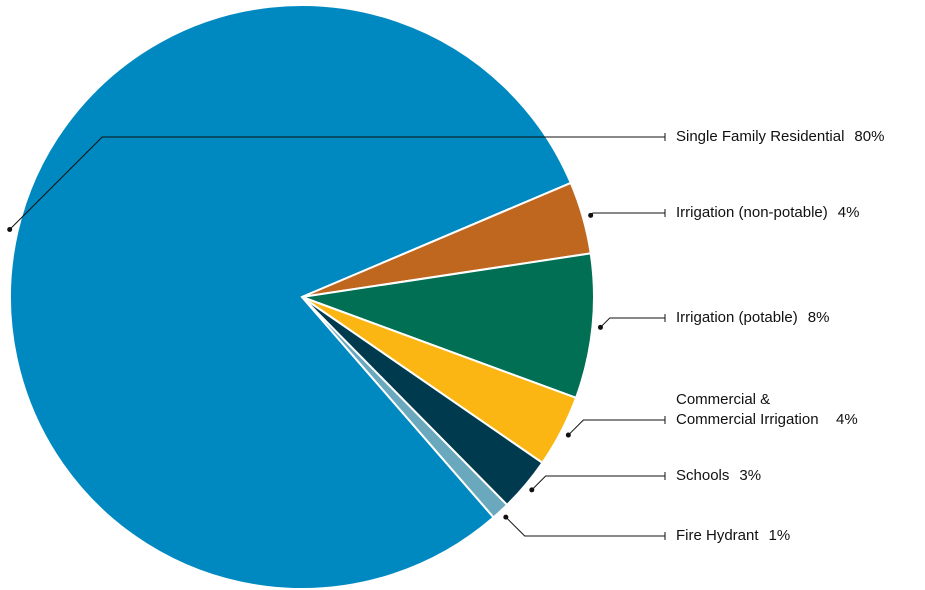  What do you see at coordinates (750, 475) in the screenshot?
I see `slice-value: 3%` at bounding box center [750, 475].